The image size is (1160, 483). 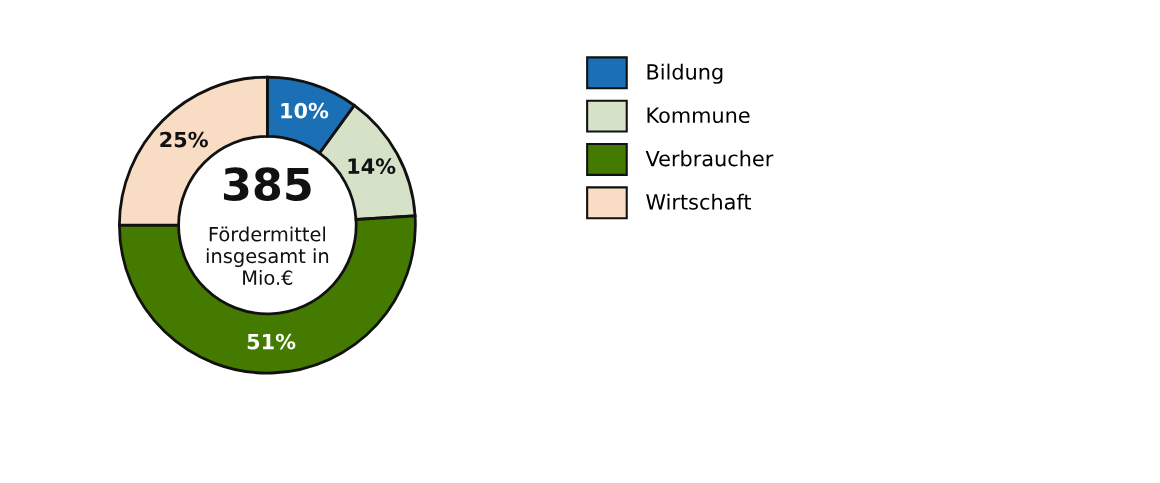 I want to click on legend-label: Kommune, so click(x=698, y=115).